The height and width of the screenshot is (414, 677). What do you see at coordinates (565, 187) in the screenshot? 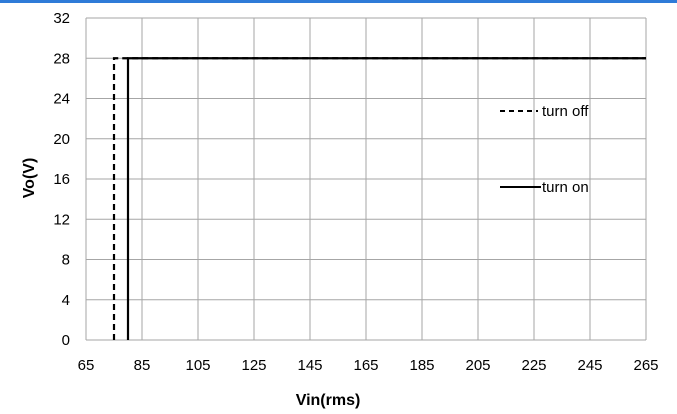
I see `legend-label-turn-on: turn on` at bounding box center [565, 187].